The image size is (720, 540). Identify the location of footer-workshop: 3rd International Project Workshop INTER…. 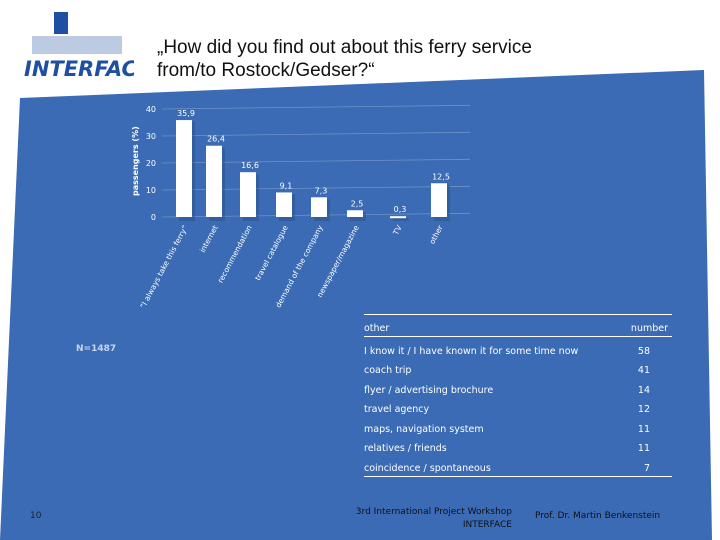
(415, 519).